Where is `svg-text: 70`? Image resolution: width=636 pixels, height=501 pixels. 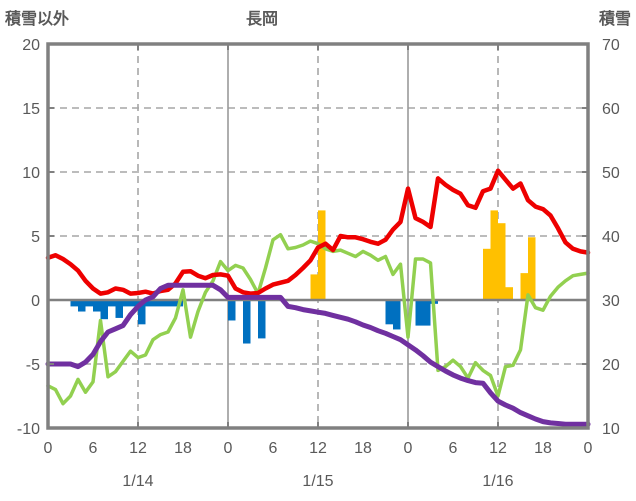 svg-text: 70 is located at coordinates (611, 45).